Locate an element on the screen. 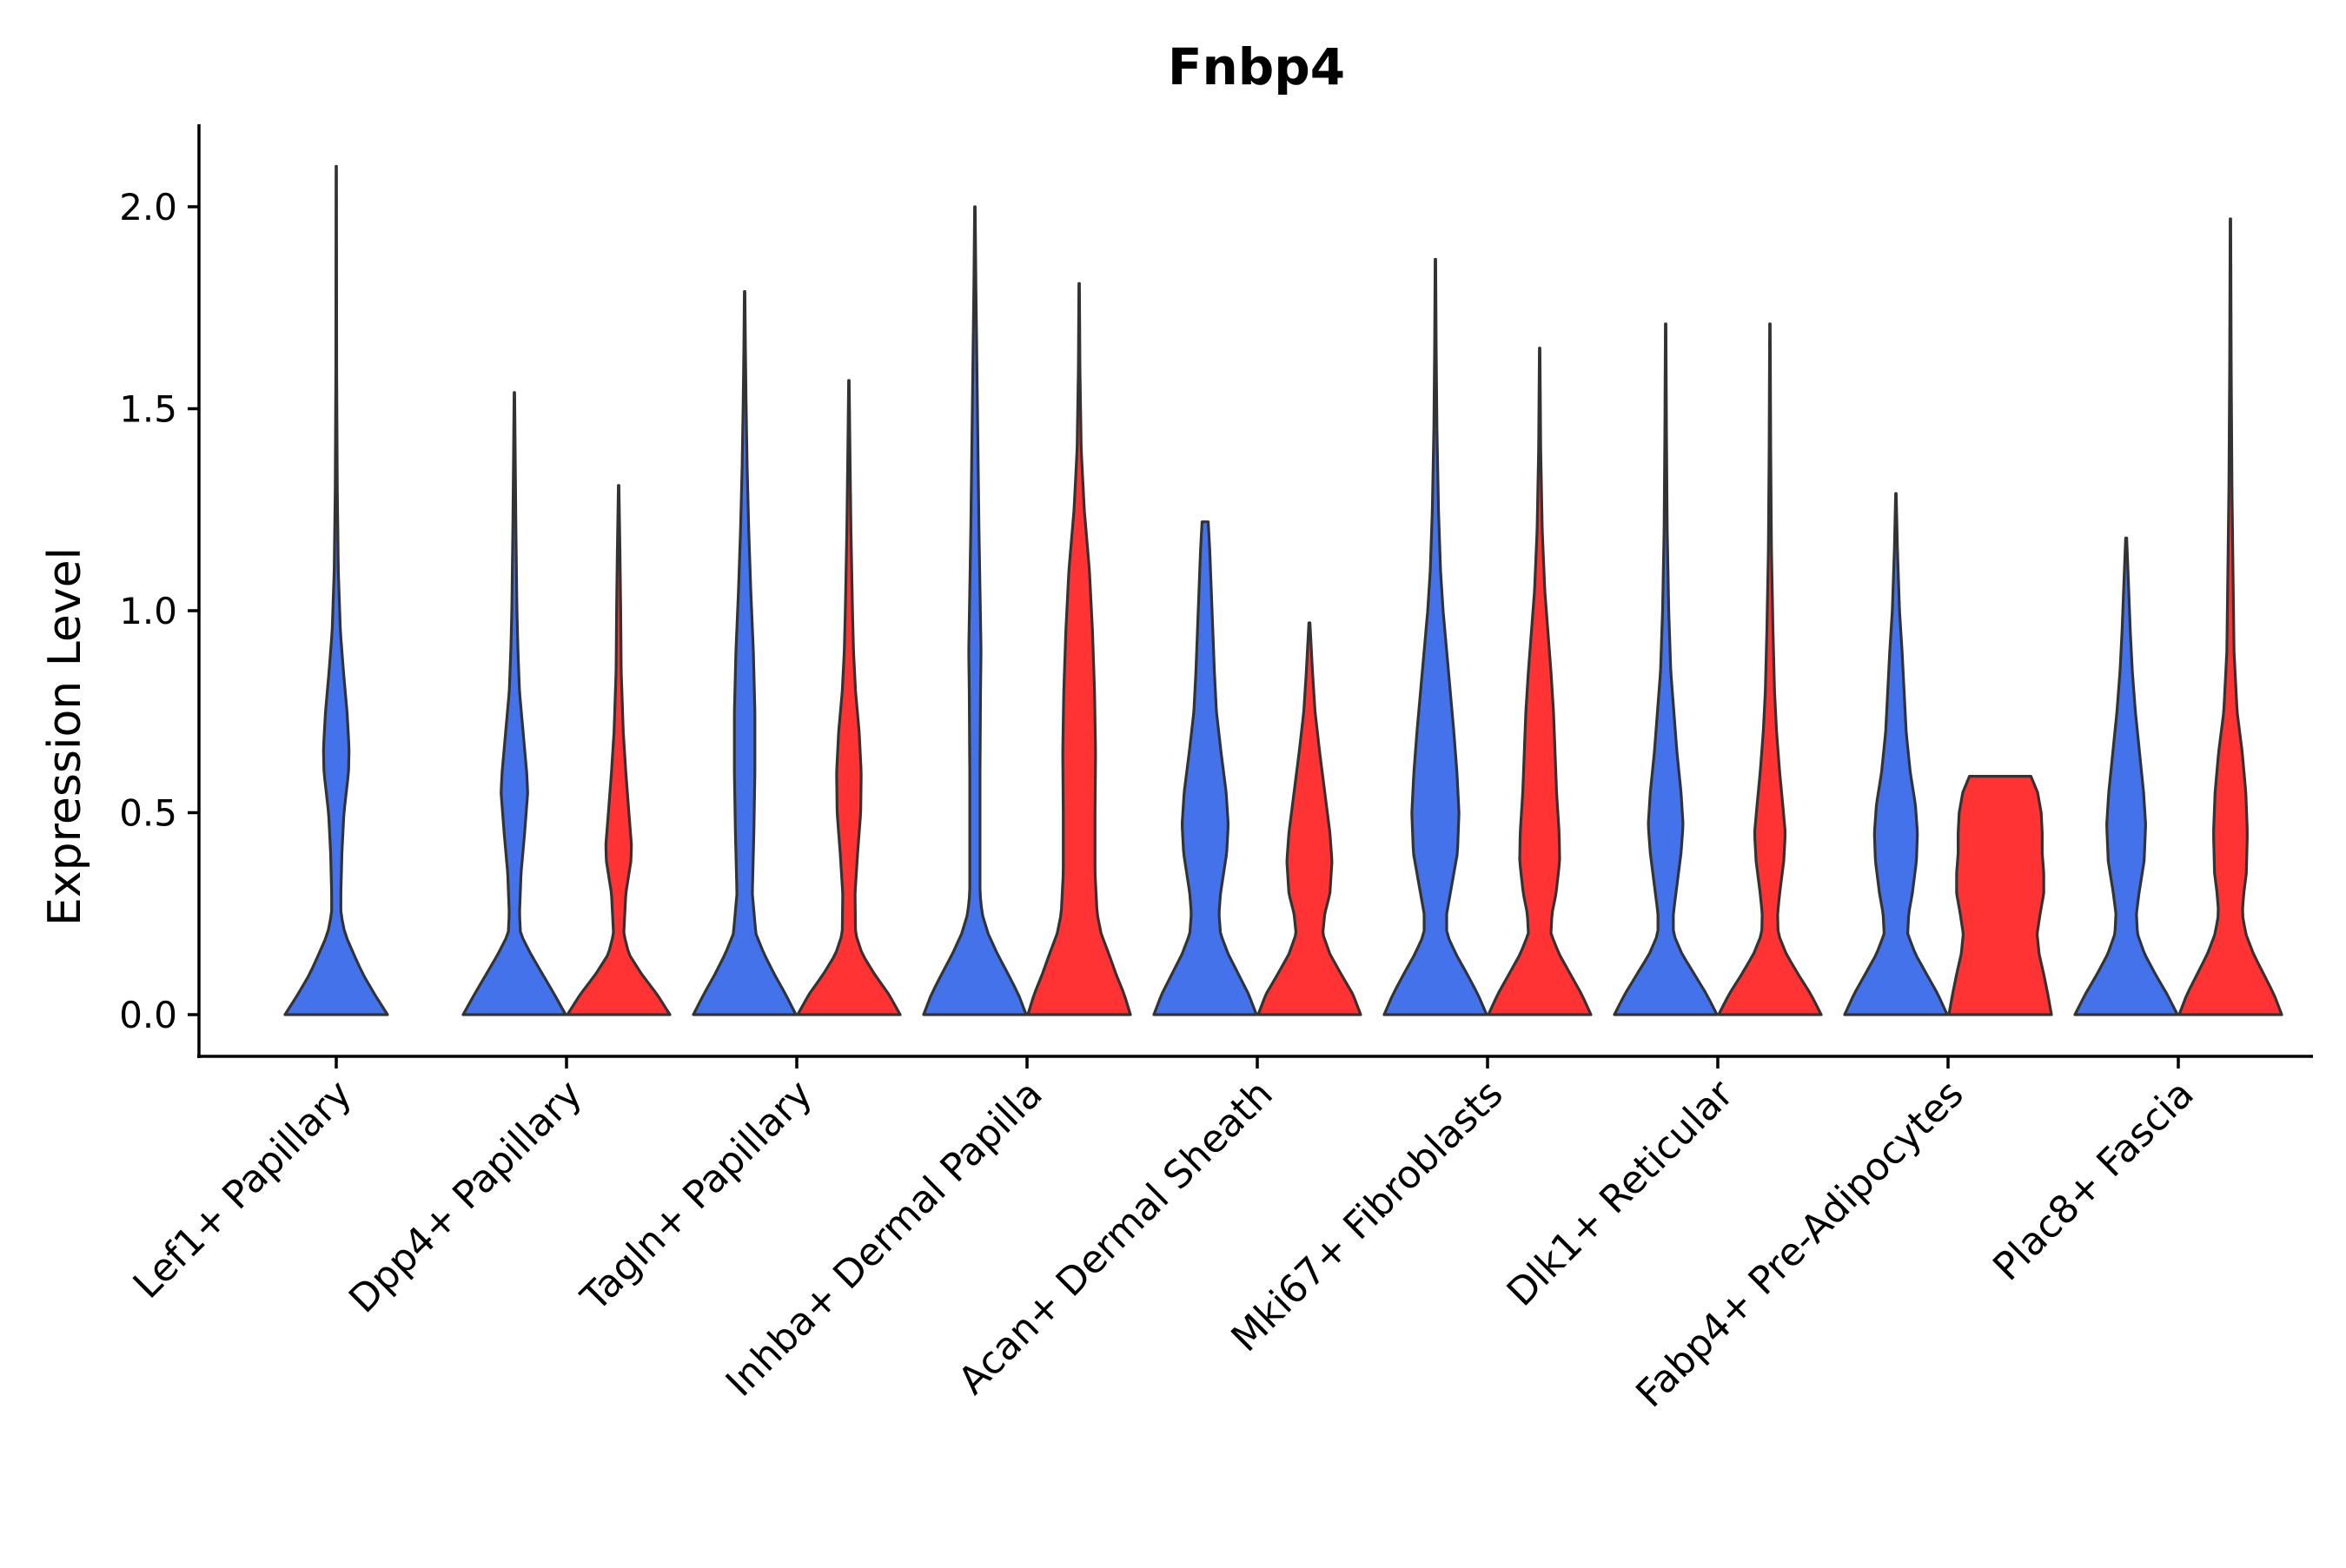 The width and height of the screenshot is (2346, 1568). x-tick-label: Dpp4+ Papillary is located at coordinates (466, 1197).